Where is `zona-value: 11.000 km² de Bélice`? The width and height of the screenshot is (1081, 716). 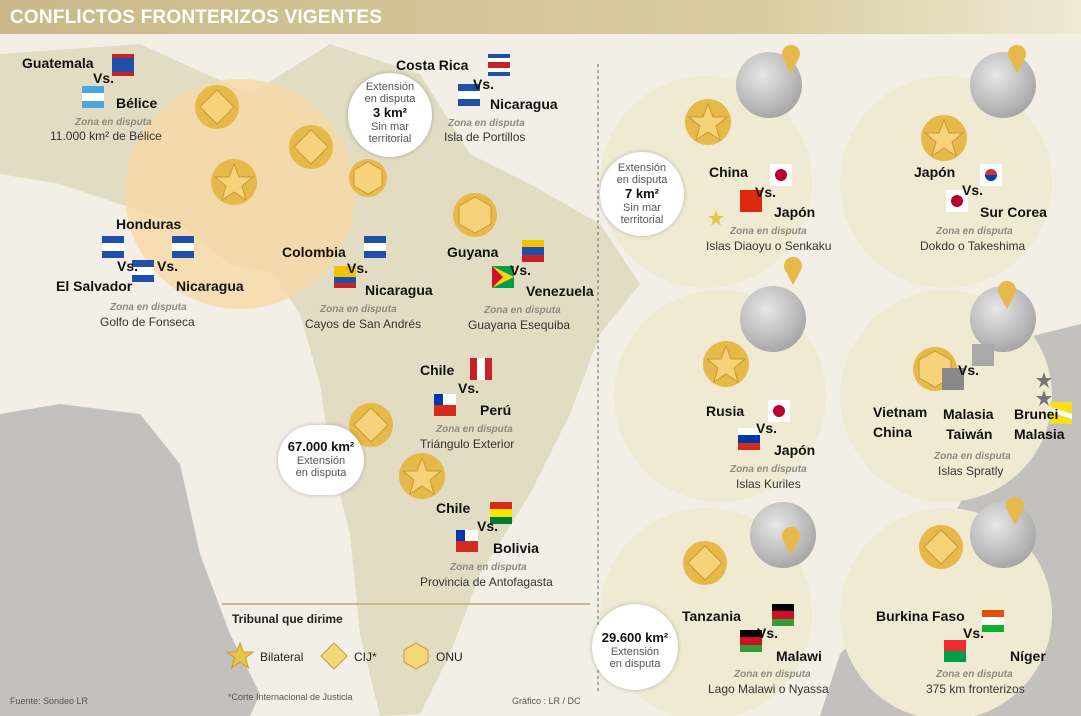 zona-value: 11.000 km² de Bélice is located at coordinates (106, 136).